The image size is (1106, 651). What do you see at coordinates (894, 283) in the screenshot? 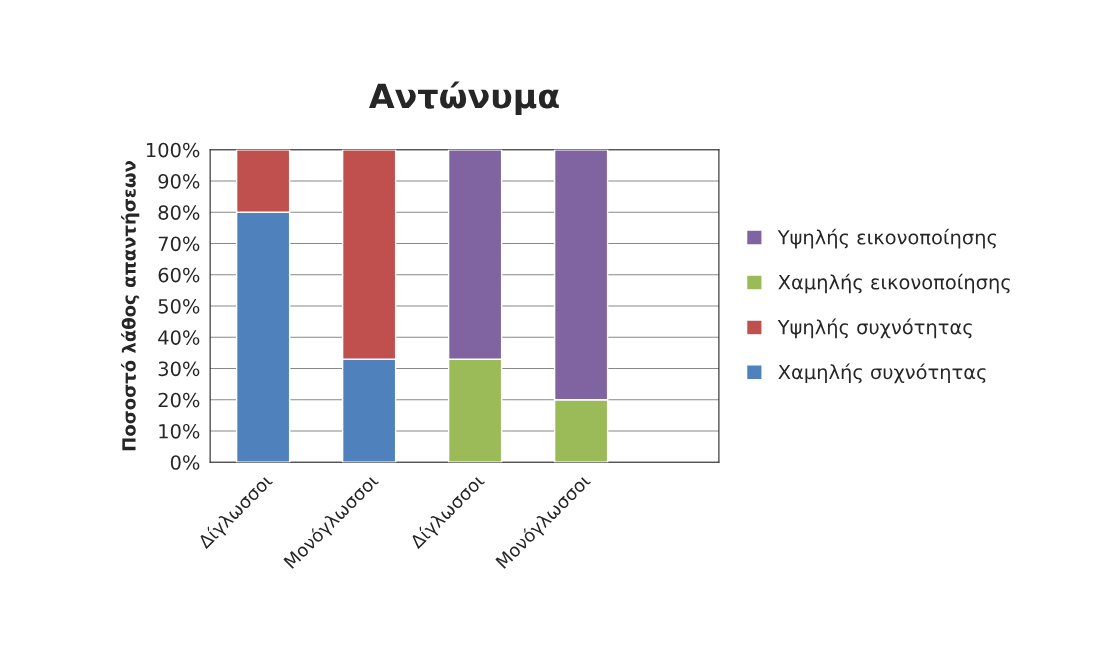
I see `legend-label: Χαμηλής εικονοποίησης` at bounding box center [894, 283].